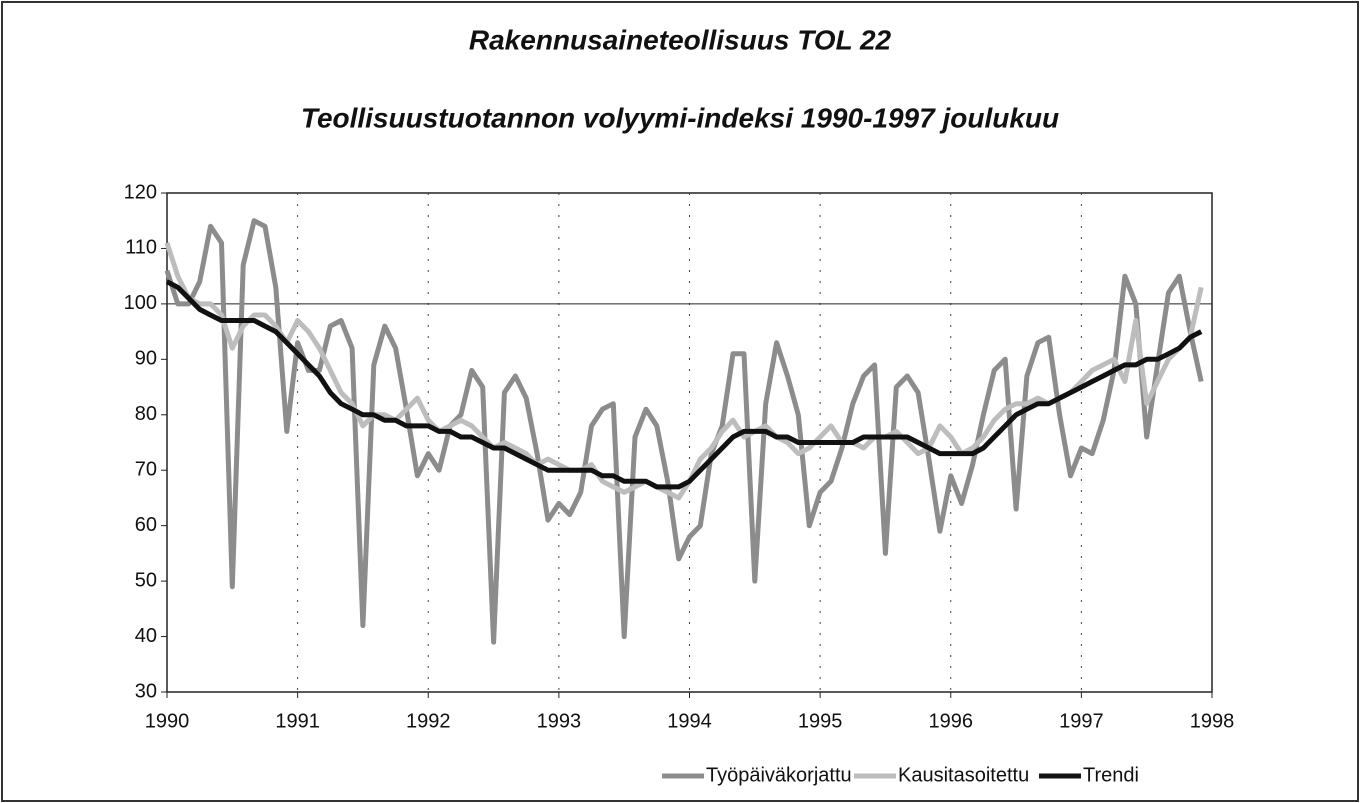  I want to click on y-tick-label: 30, so click(146, 691).